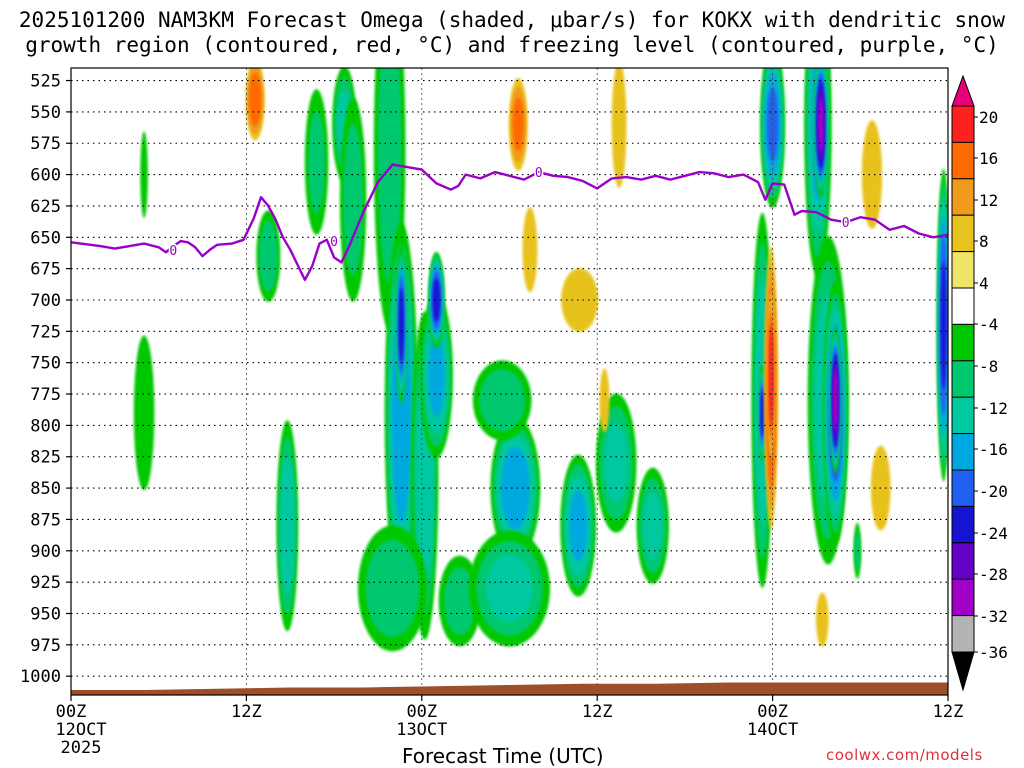 The width and height of the screenshot is (1024, 768). Describe the element at coordinates (45, 614) in the screenshot. I see `y-tick-label: 950` at that location.